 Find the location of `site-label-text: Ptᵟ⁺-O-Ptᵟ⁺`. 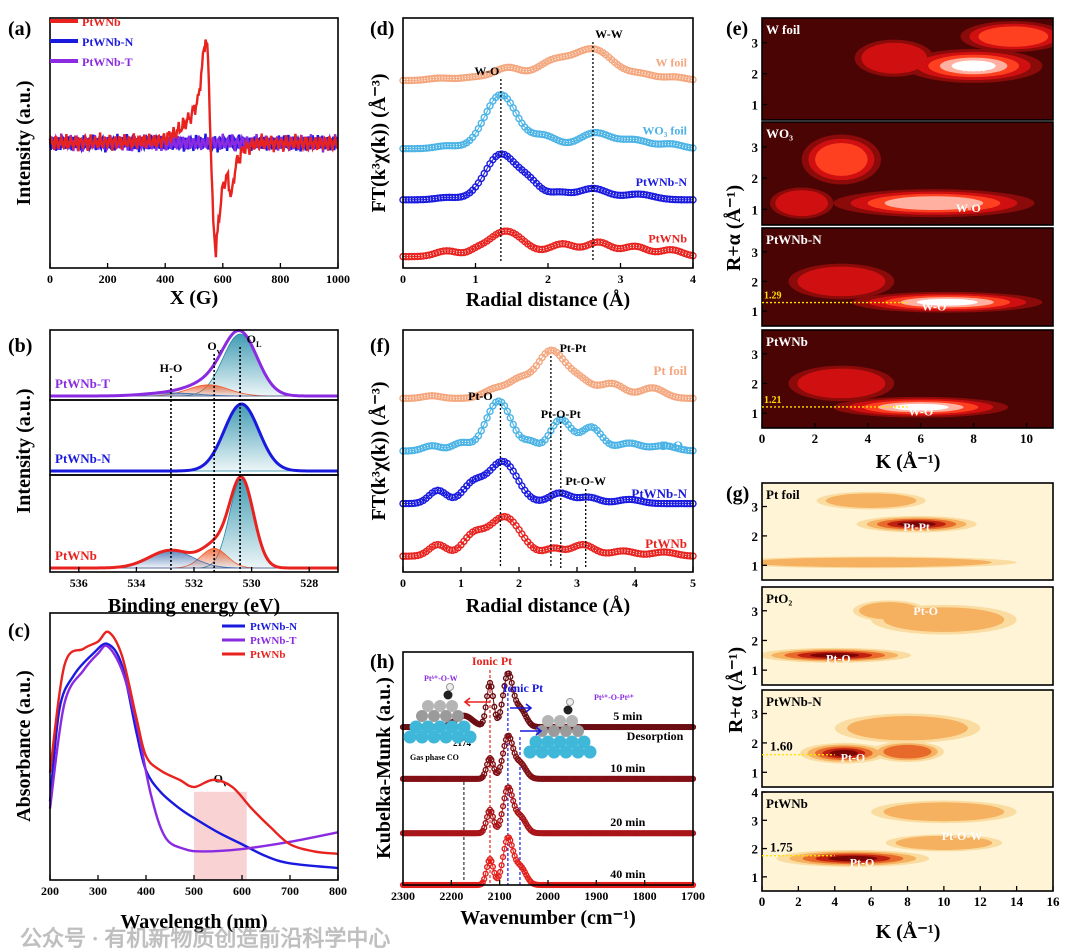

site-label-text: Ptᵟ⁺-O-Ptᵟ⁺ is located at coordinates (614, 697).